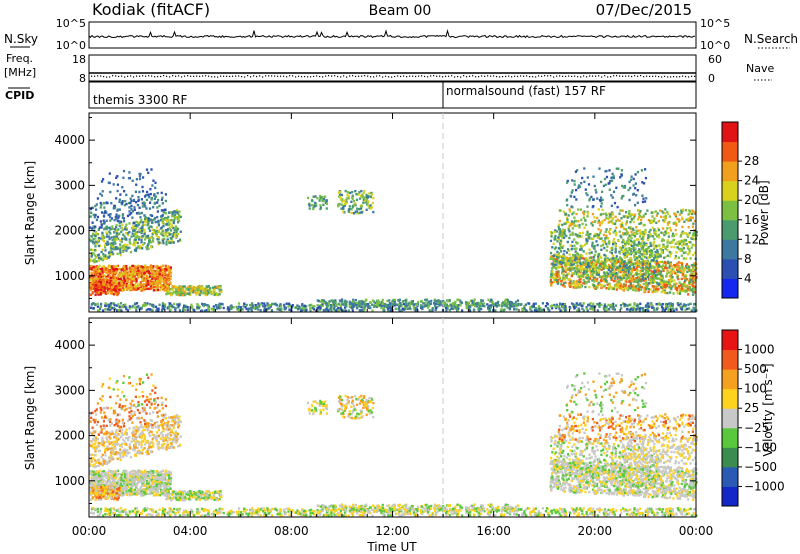  I want to click on nsearch-tick-top: 10^5, so click(715, 23).